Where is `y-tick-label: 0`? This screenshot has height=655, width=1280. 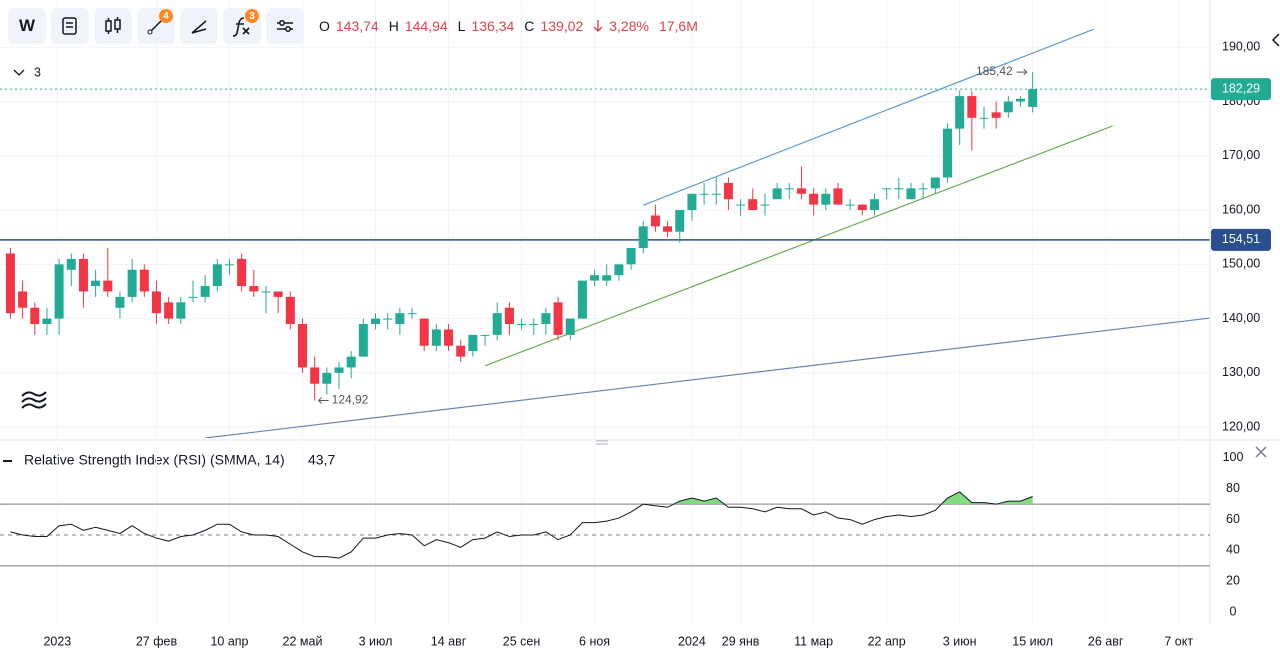 y-tick-label: 0 is located at coordinates (1233, 611).